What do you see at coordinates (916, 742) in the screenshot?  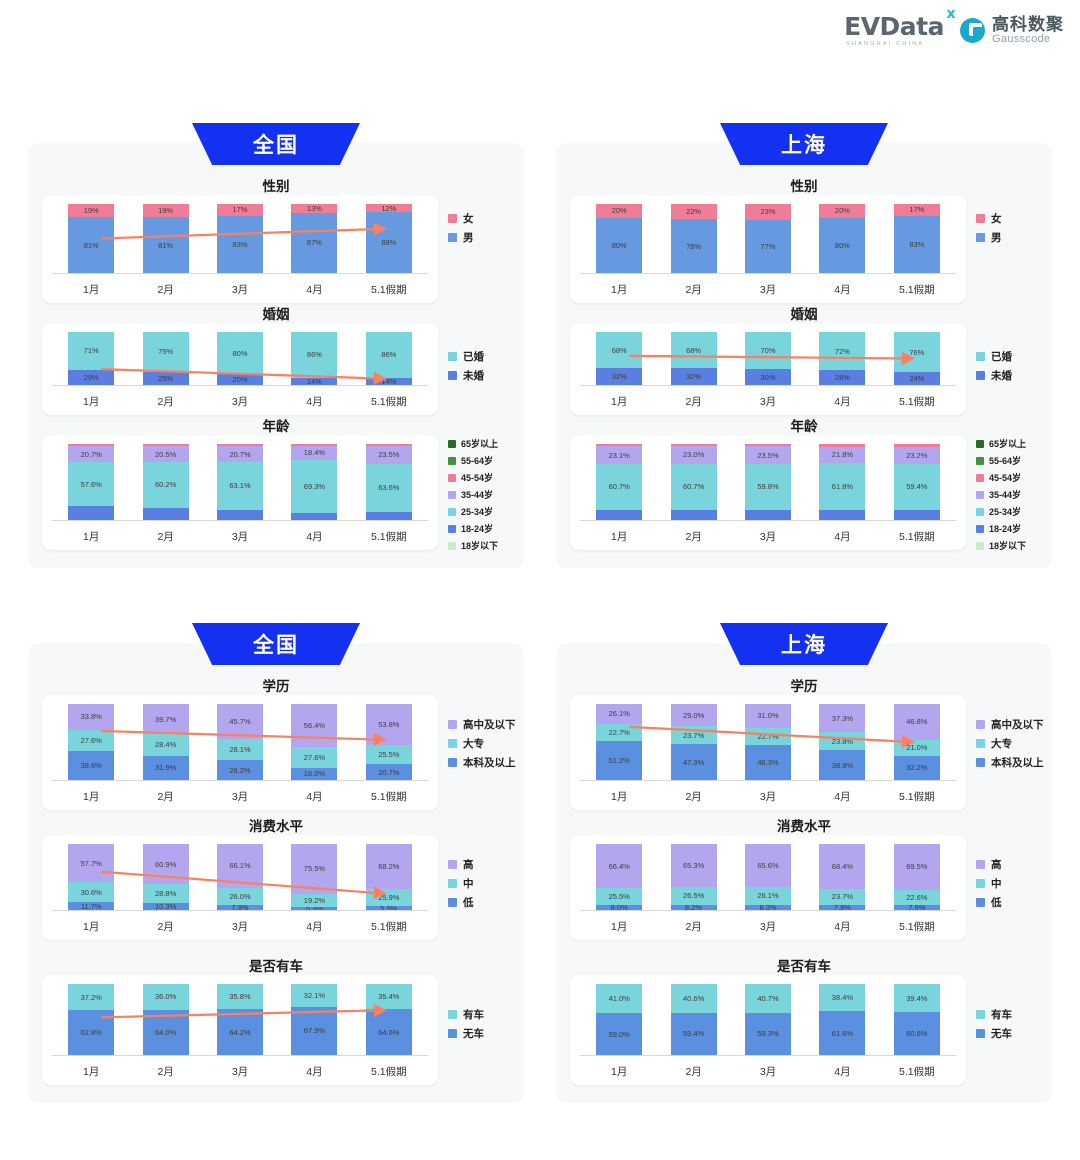 I see `stacked-bar: 46.8% 21.0% 32.2%` at bounding box center [916, 742].